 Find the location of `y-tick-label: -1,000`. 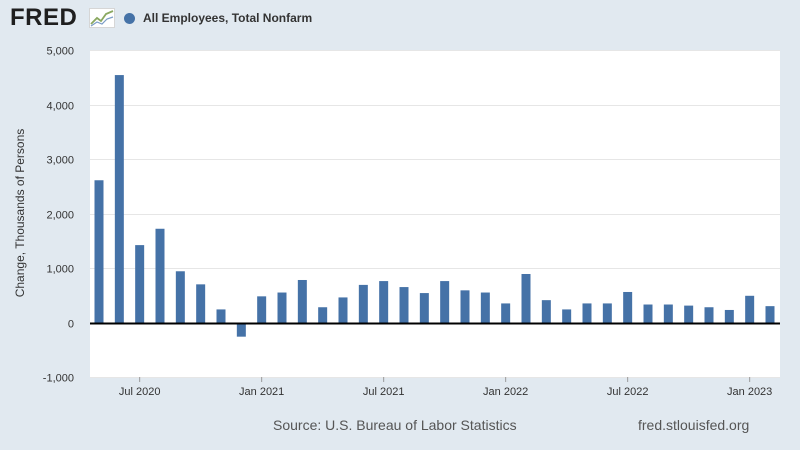

y-tick-label: -1,000 is located at coordinates (58, 379).